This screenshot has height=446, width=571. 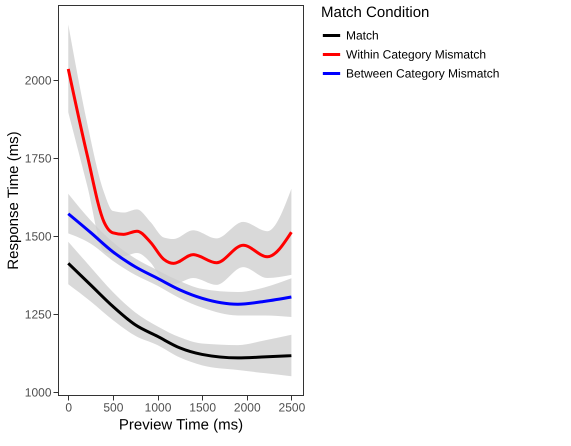 I want to click on legend-label: Within Category Mismatch, so click(x=416, y=55).